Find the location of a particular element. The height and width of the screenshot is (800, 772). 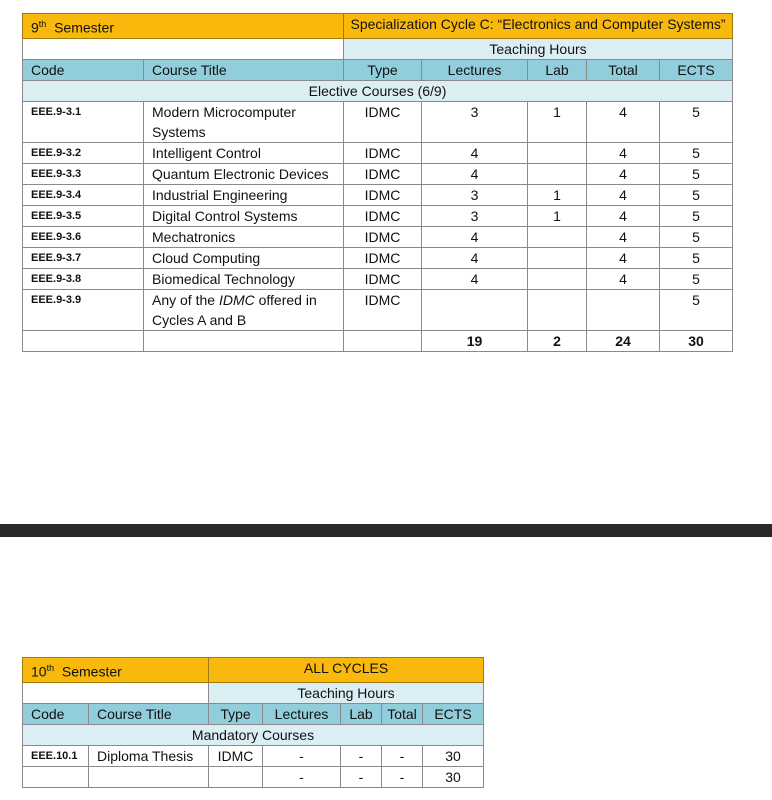

course-code: EEE.10.1 is located at coordinates (55, 755).